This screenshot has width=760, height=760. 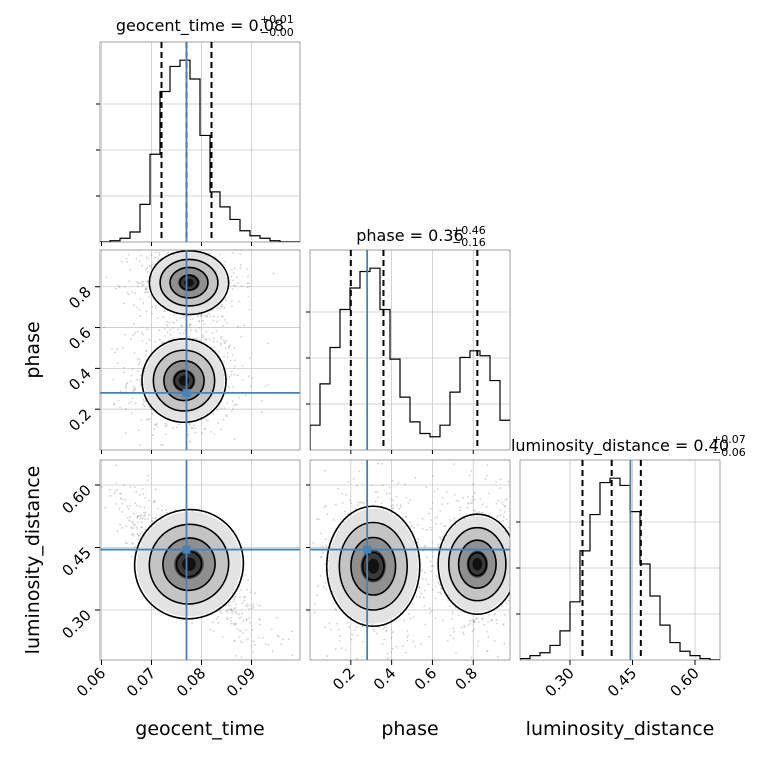 I want to click on title-geocent-time: geocent_time = 0.08, so click(x=200, y=26).